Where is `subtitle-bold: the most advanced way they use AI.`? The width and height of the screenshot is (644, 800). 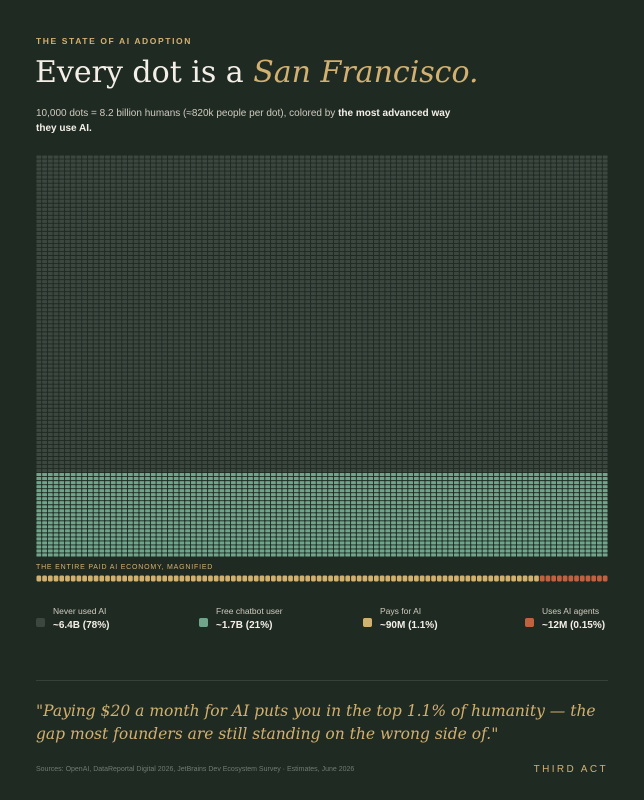
subtitle-bold: the most advanced way they use AI. is located at coordinates (243, 121).